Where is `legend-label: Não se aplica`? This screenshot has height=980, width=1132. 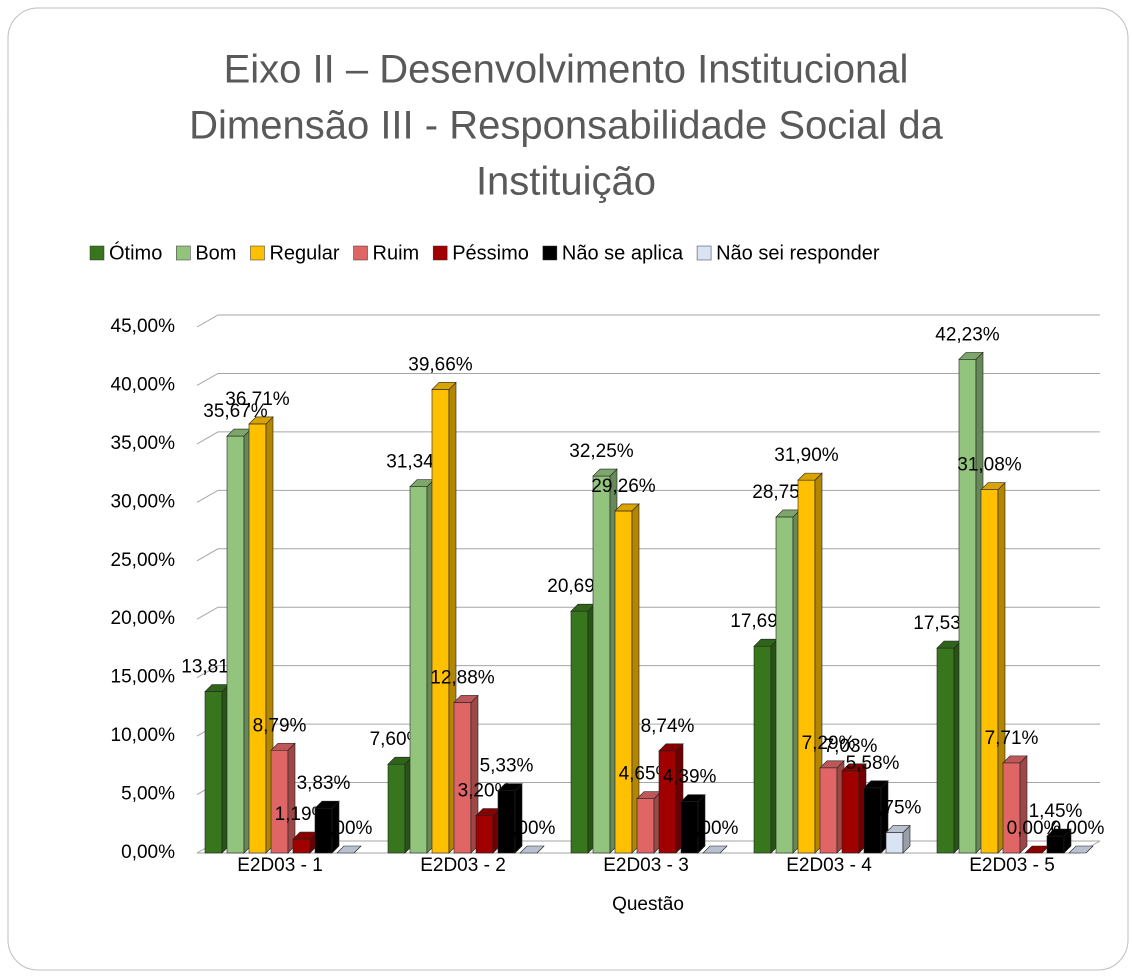
legend-label: Não se aplica is located at coordinates (623, 253).